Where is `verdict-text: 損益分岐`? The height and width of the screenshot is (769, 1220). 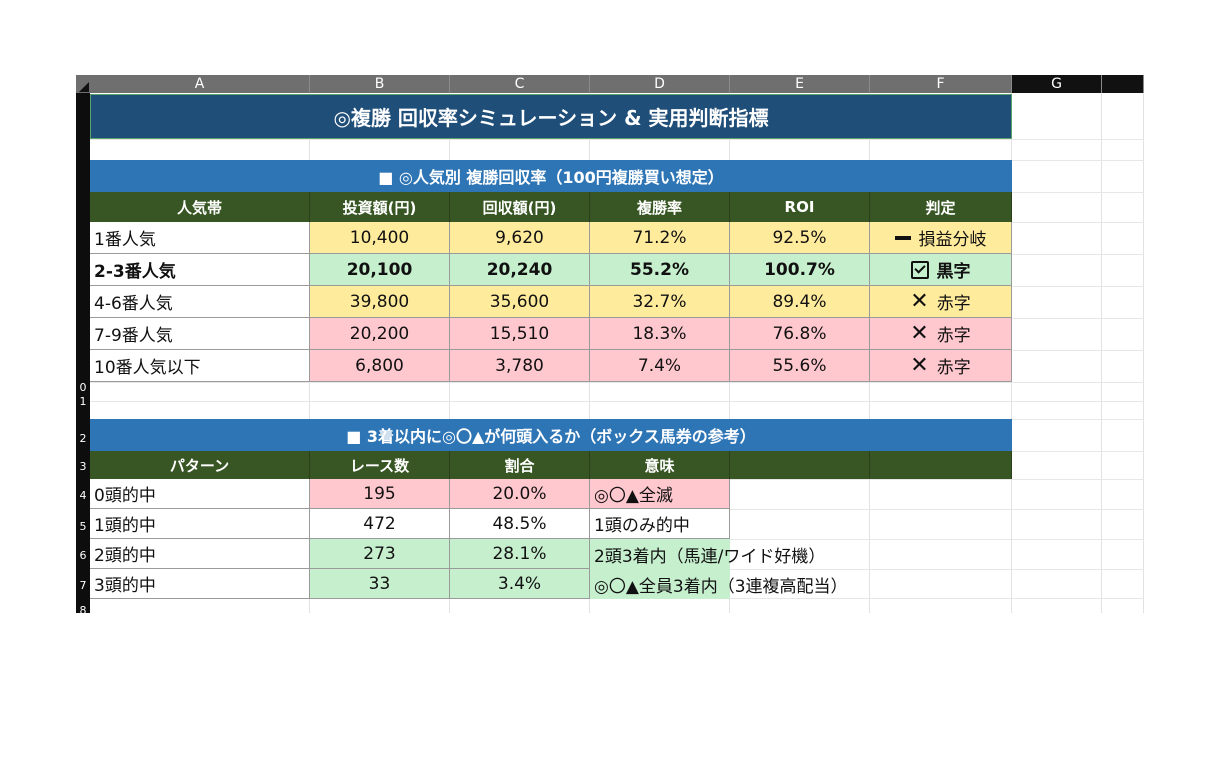
verdict-text: 損益分岐 is located at coordinates (952, 240).